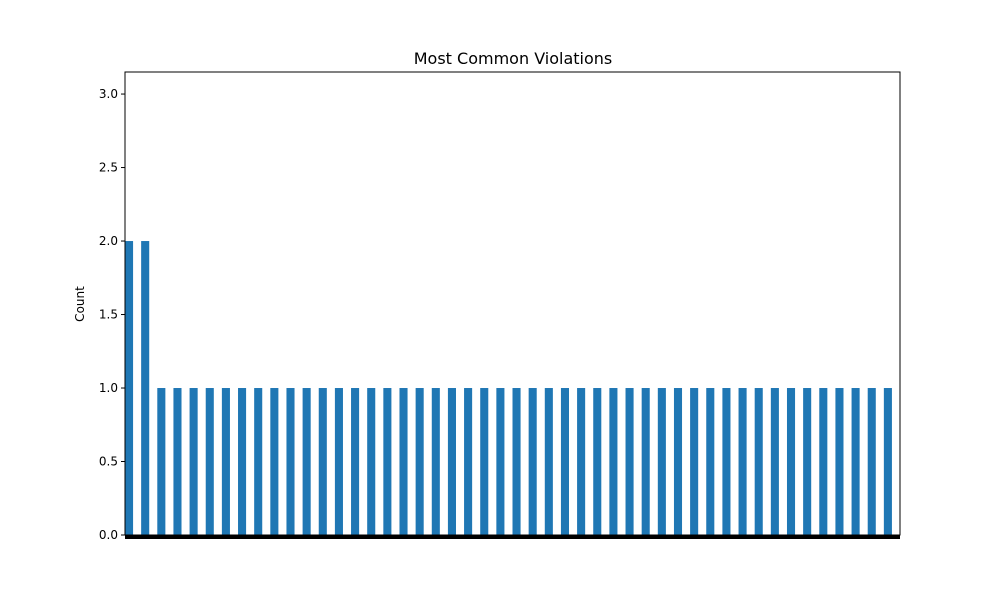  Describe the element at coordinates (108, 94) in the screenshot. I see `y-tick-label: 3.0` at that location.